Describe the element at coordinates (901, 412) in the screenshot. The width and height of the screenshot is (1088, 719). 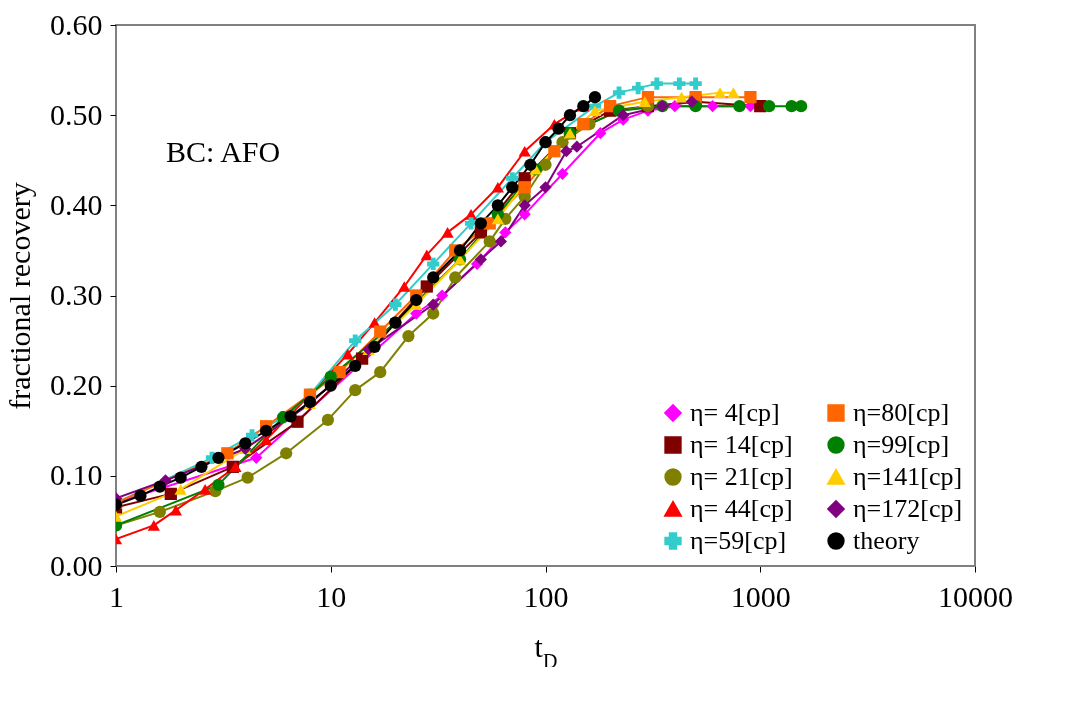
I see `legend-label: η=80[cp]` at that location.